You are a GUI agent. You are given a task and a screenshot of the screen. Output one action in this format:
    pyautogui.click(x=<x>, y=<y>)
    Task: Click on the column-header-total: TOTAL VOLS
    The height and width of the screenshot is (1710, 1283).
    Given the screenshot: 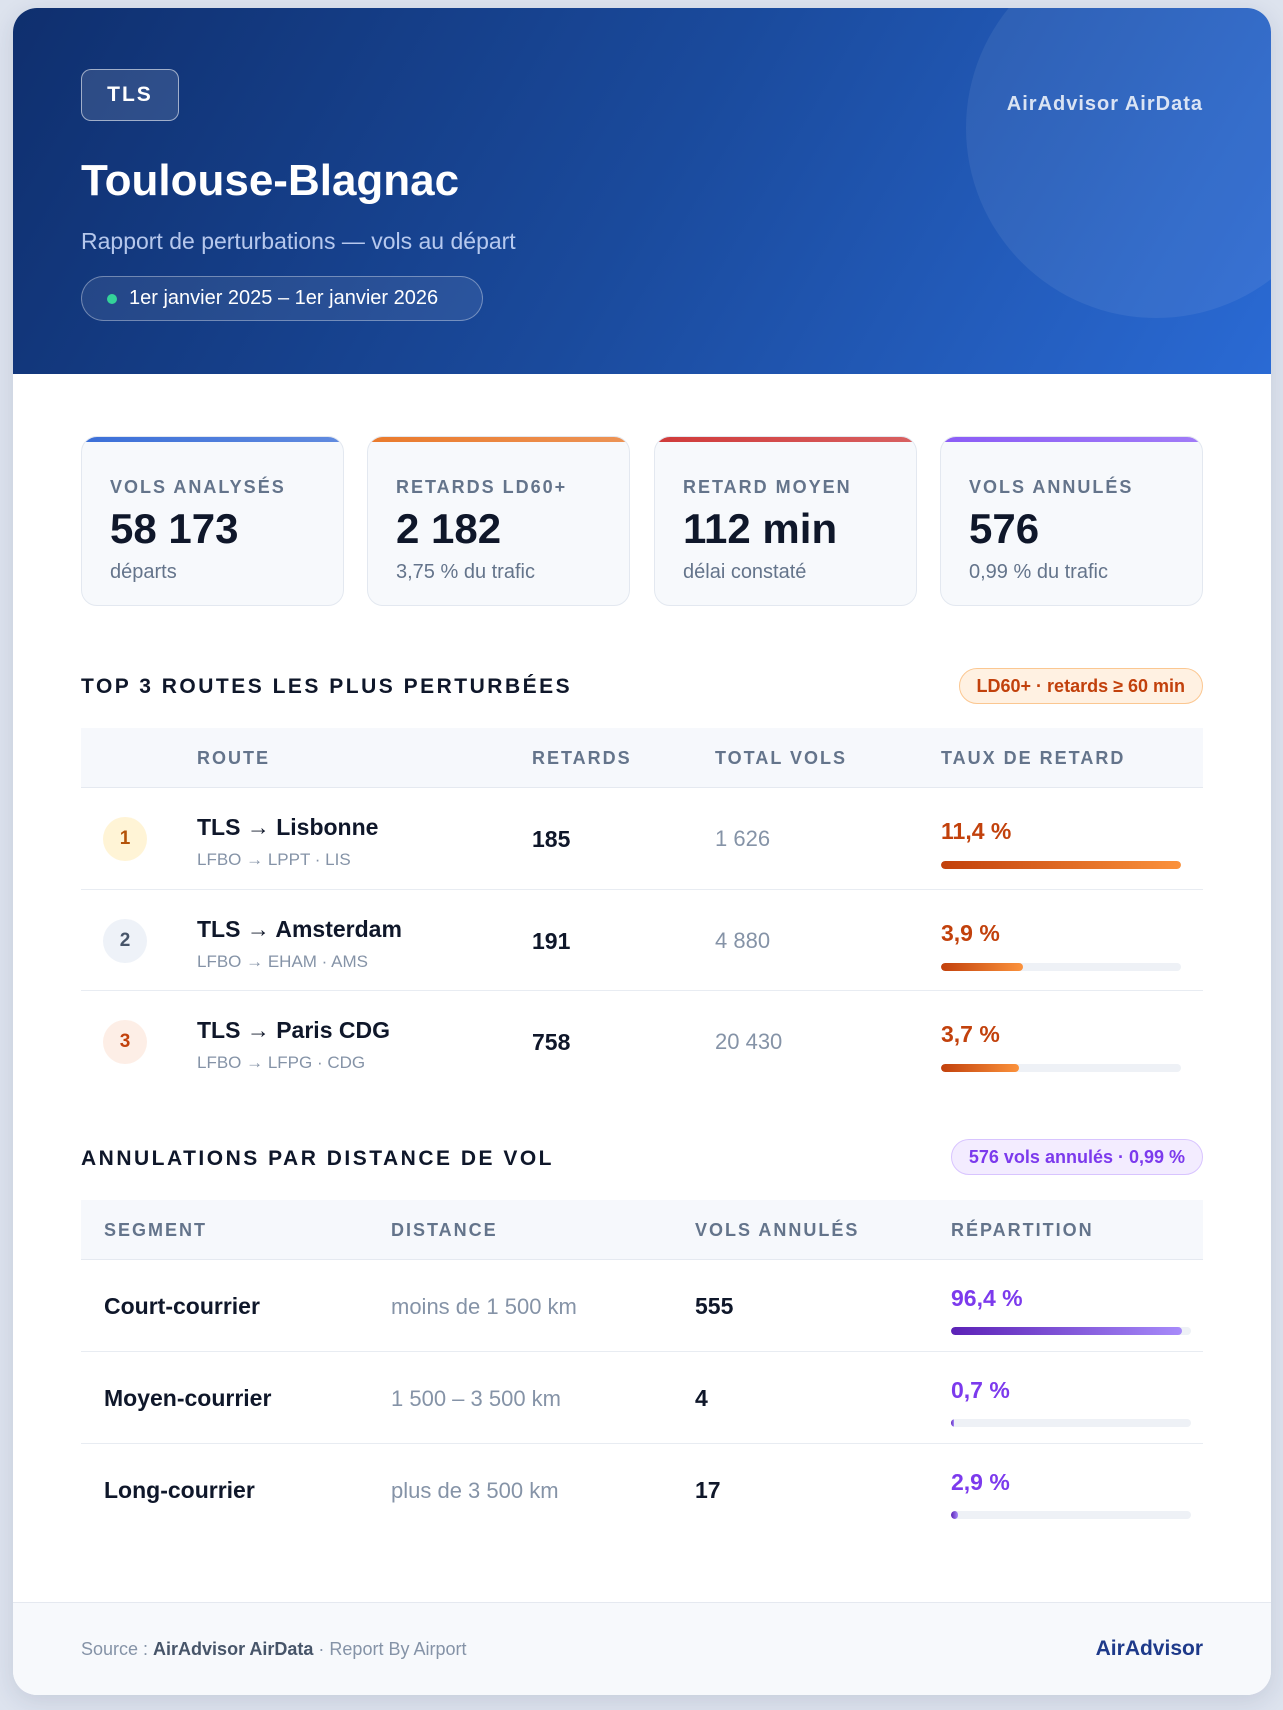 What is the action you would take?
    pyautogui.click(x=781, y=758)
    